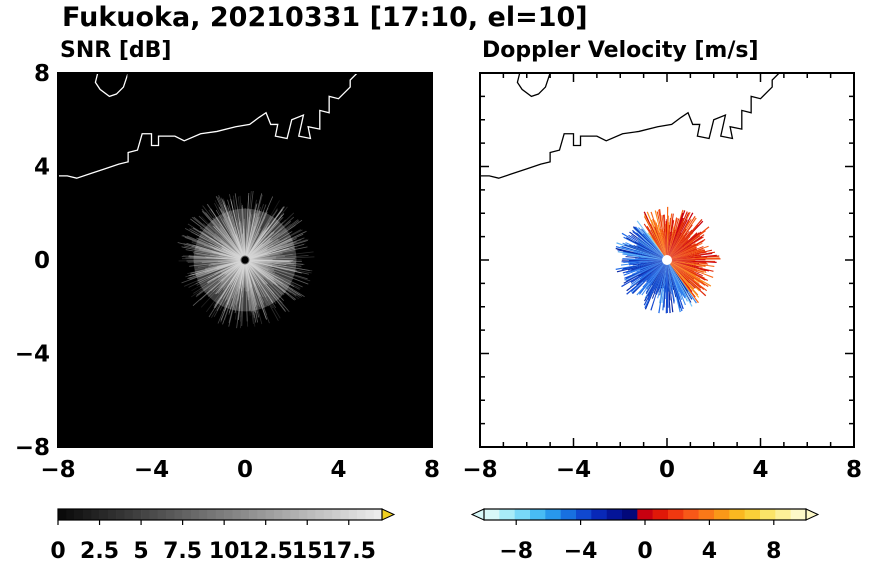  I want to click on doppler-colorbar: −8 −4 0 4 8, so click(645, 536).